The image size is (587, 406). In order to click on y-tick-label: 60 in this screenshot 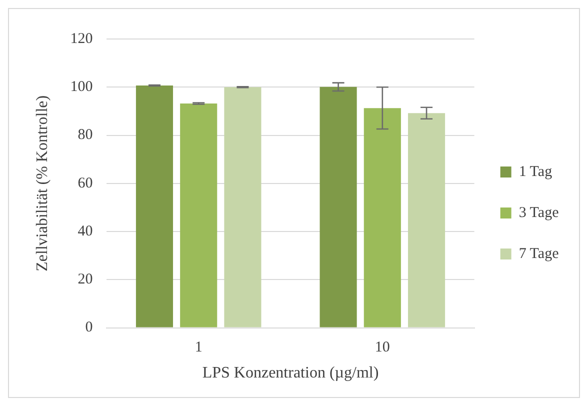, I will do `click(85, 183)`.